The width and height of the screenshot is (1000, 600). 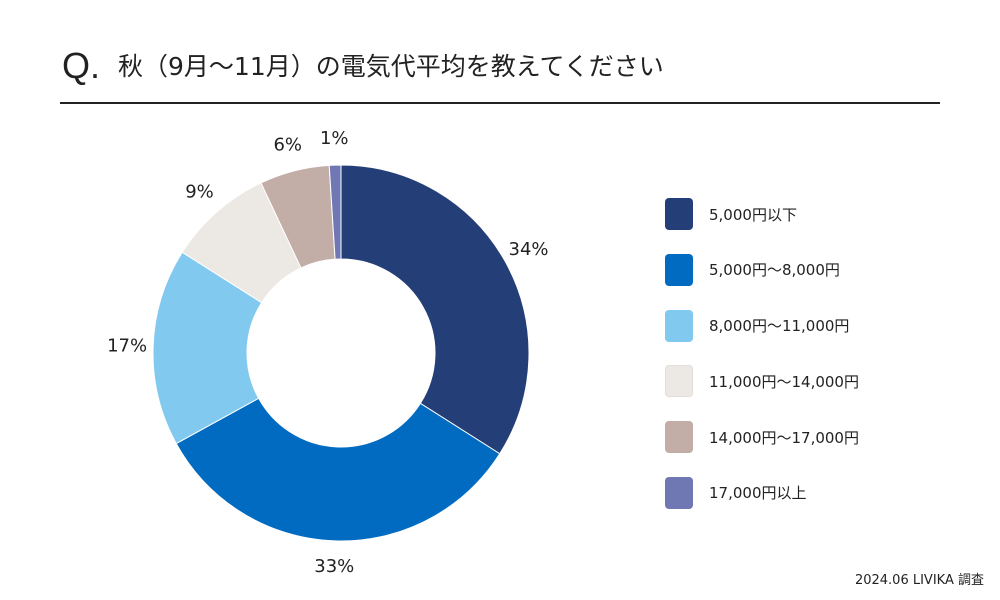 What do you see at coordinates (758, 493) in the screenshot?
I see `legend-label-6: 17,000円以上` at bounding box center [758, 493].